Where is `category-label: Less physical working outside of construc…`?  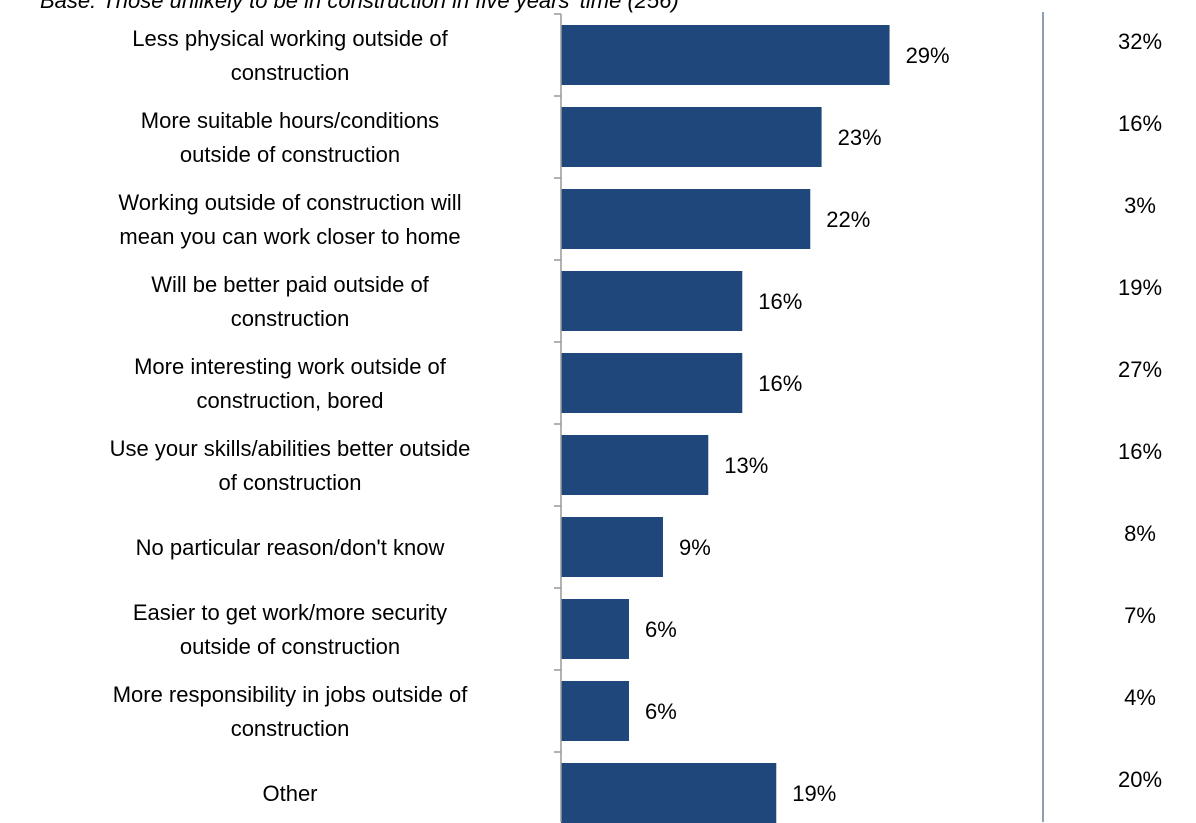
category-label: Less physical working outside of construc… is located at coordinates (290, 55).